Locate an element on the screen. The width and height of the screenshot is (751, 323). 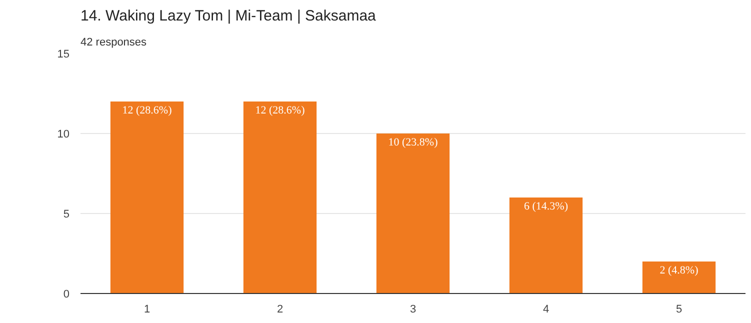
y-tick-label: 5 is located at coordinates (66, 214).